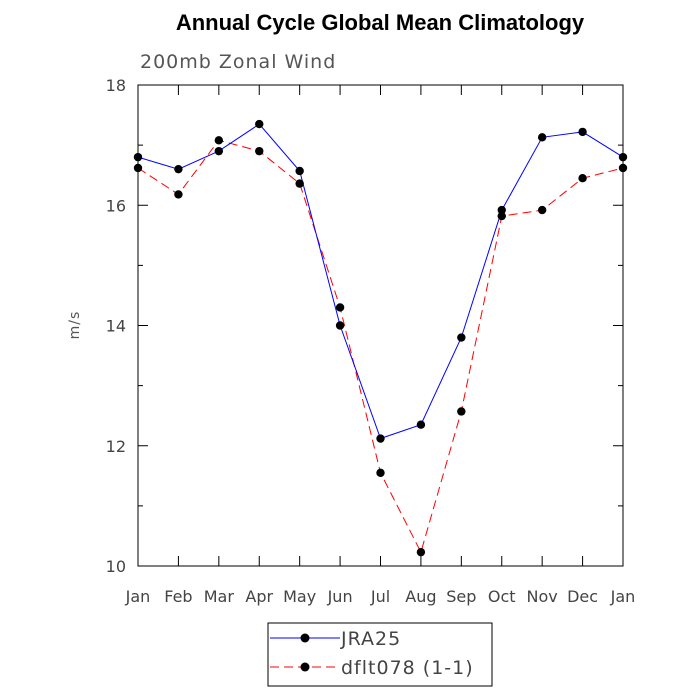 This screenshot has height=700, width=700. What do you see at coordinates (116, 326) in the screenshot?
I see `y-tick-label: 14` at bounding box center [116, 326].